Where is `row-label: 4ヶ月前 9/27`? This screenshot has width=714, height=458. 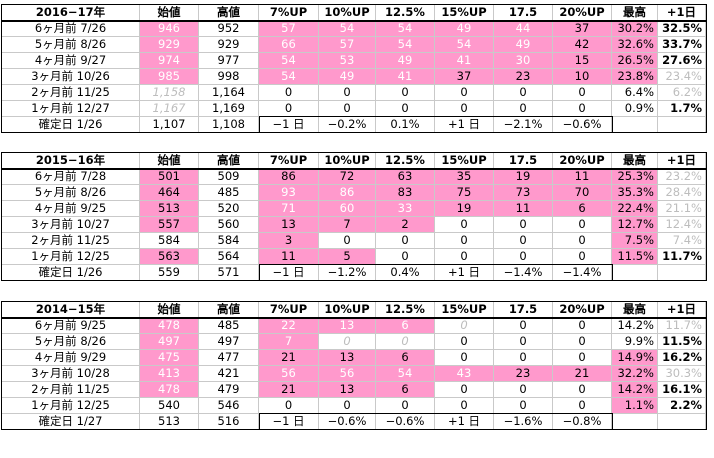
row-label: 4ヶ月前 9/27 is located at coordinates (71, 61).